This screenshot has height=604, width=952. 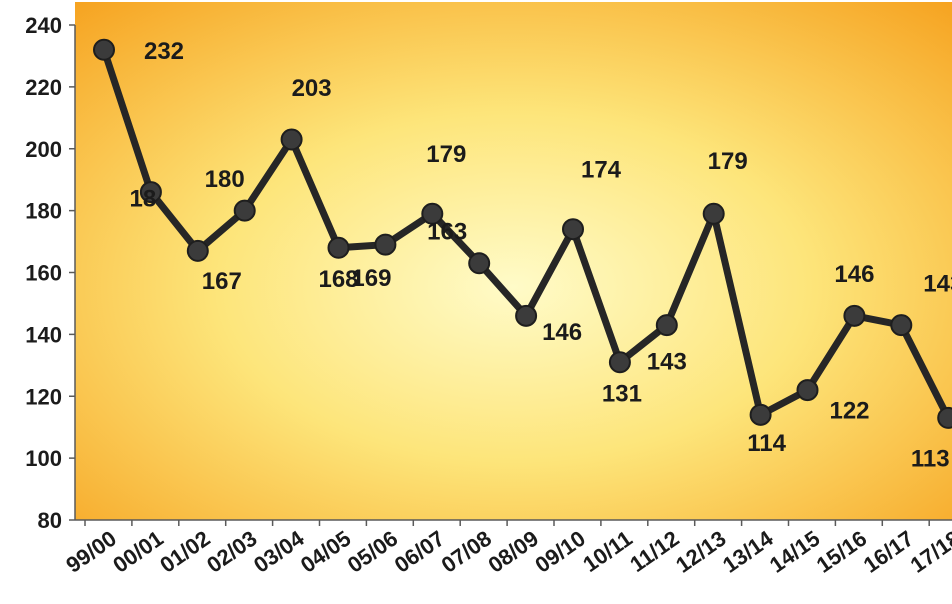 What do you see at coordinates (225, 179) in the screenshot?
I see `data-label: 180` at bounding box center [225, 179].